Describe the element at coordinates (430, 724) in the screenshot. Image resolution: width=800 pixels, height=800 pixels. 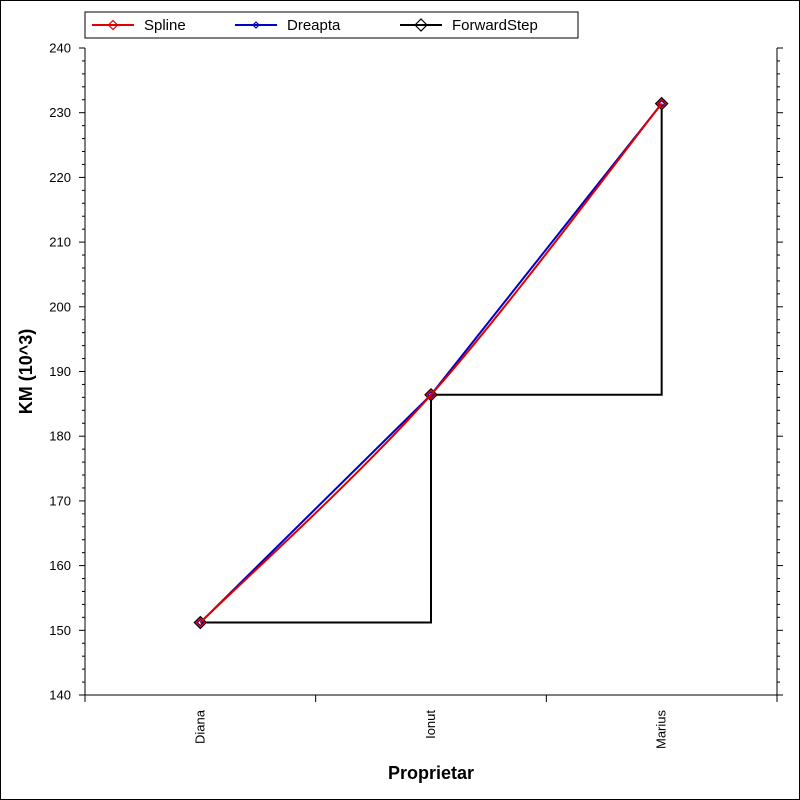
I see `x-tick-label: Ionut` at that location.